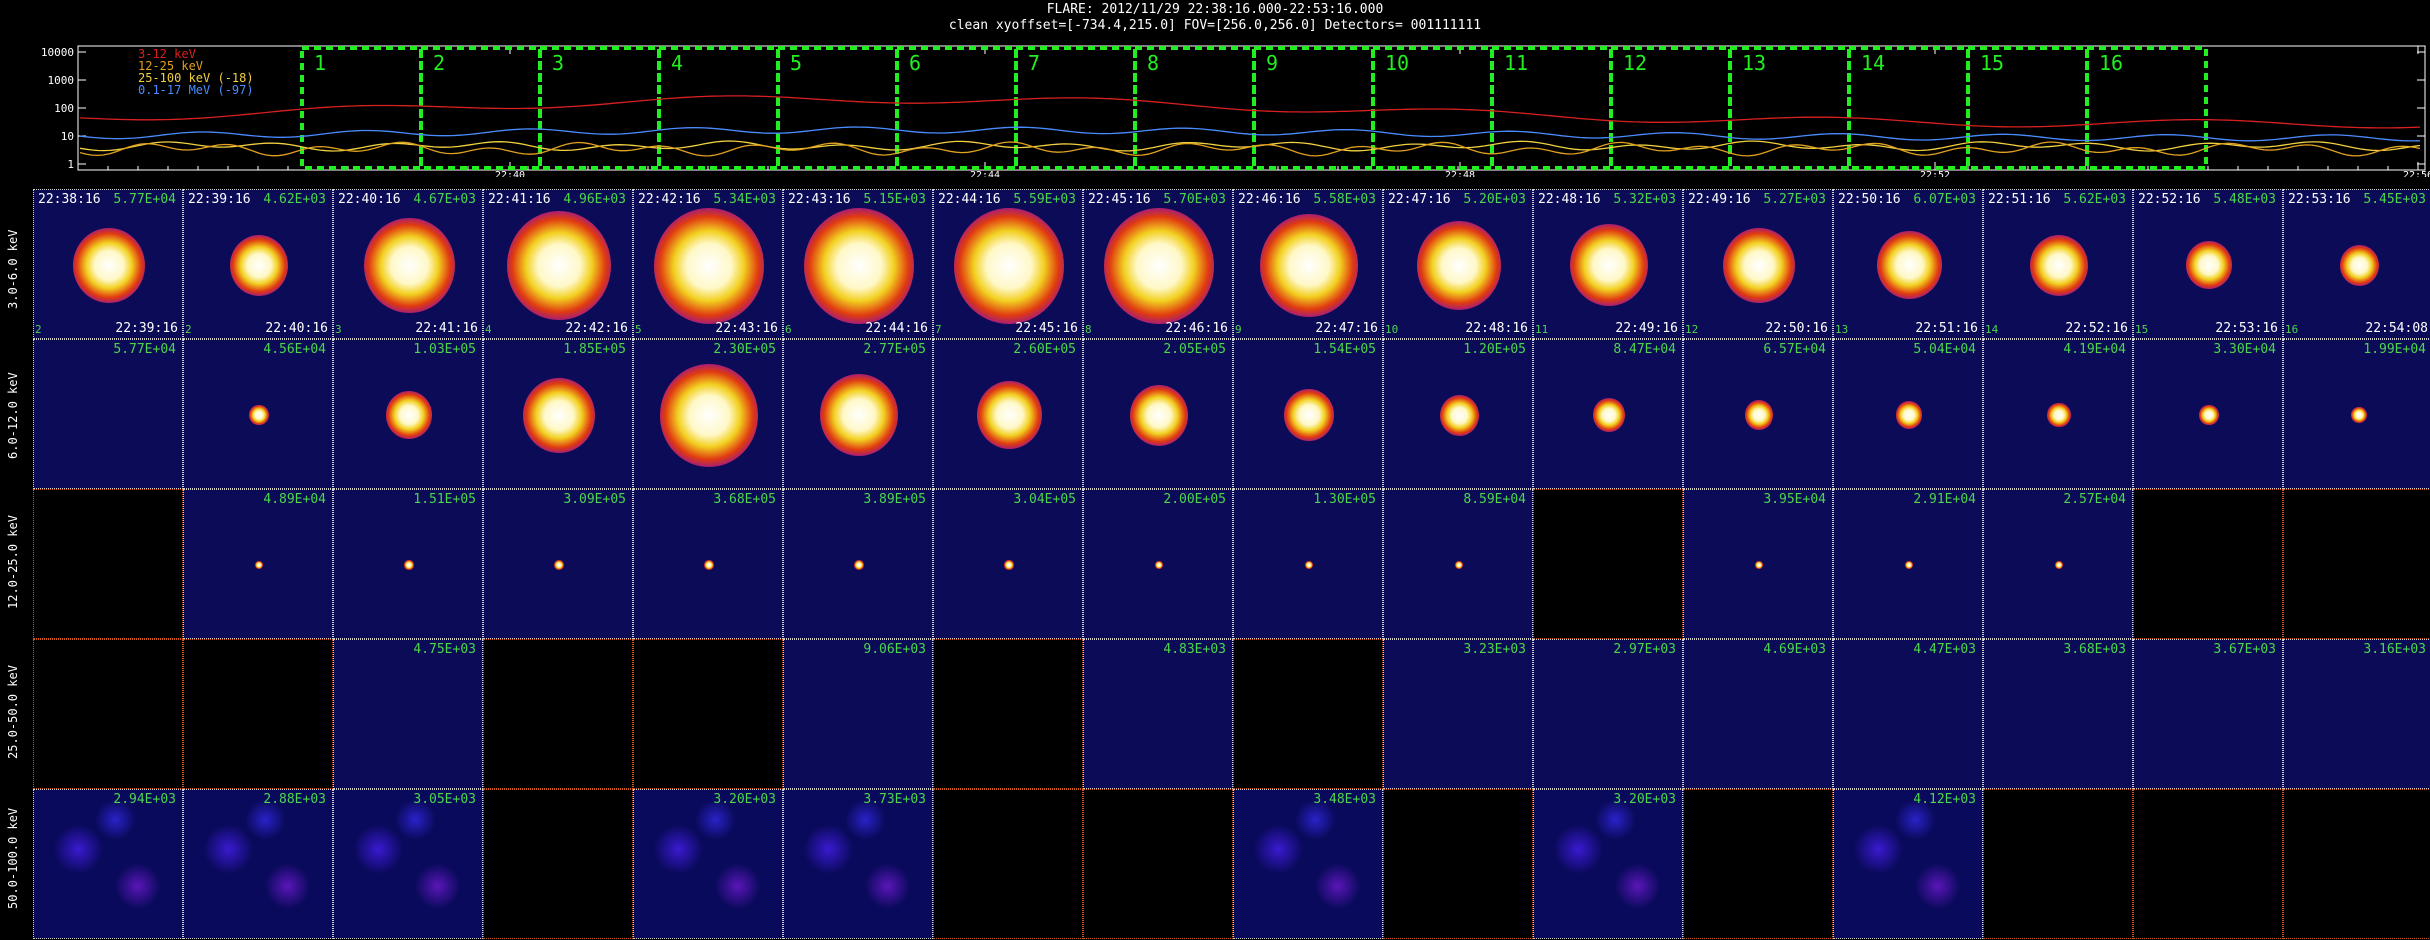  What do you see at coordinates (1494, 499) in the screenshot?
I see `count-label: 8.59E+04` at bounding box center [1494, 499].